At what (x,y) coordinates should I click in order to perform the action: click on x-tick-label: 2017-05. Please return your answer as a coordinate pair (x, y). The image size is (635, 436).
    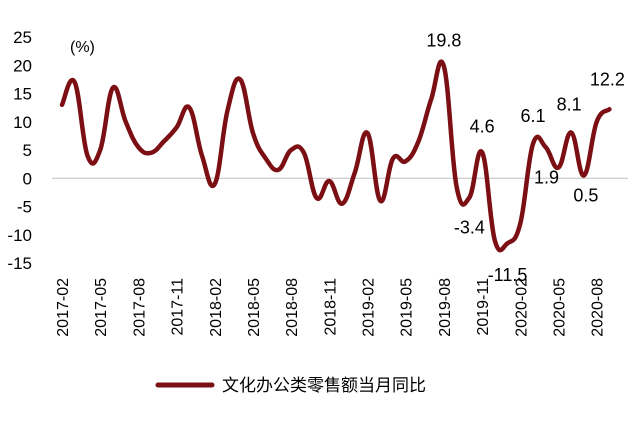
    Looking at the image, I should click on (101, 307).